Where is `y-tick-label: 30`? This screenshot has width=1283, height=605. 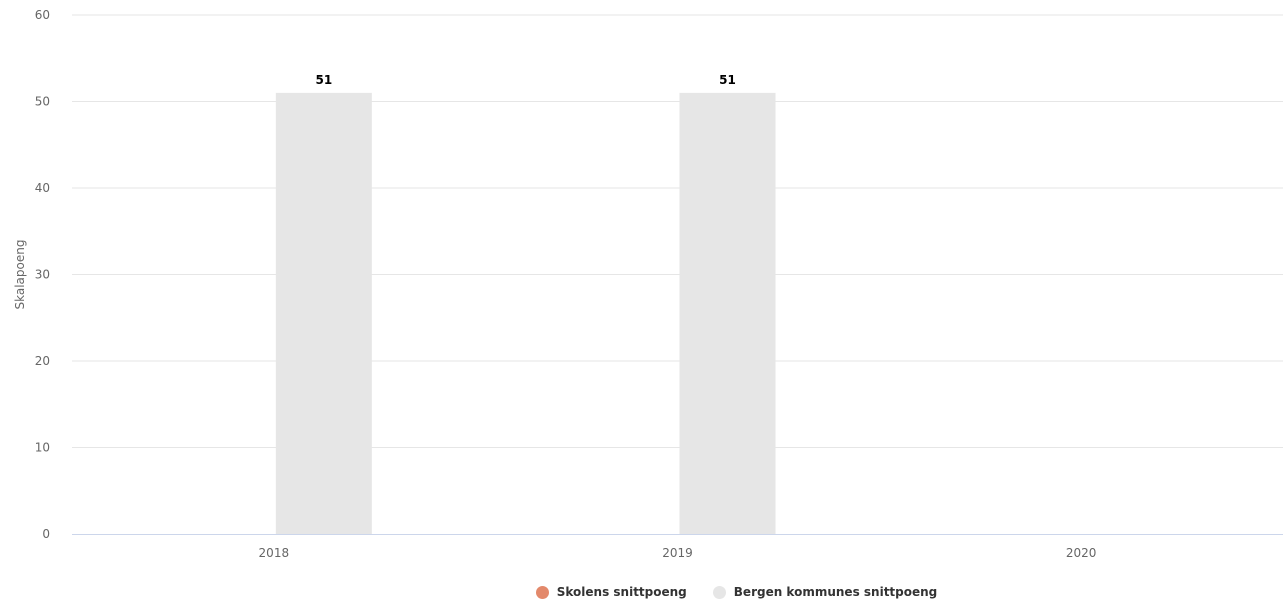 y-tick-label: 30 is located at coordinates (42, 275).